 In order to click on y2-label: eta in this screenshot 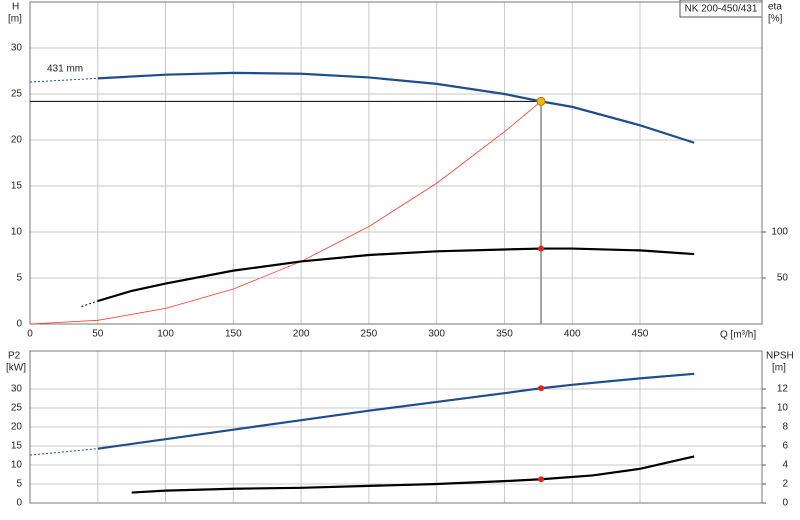, I will do `click(775, 7)`.